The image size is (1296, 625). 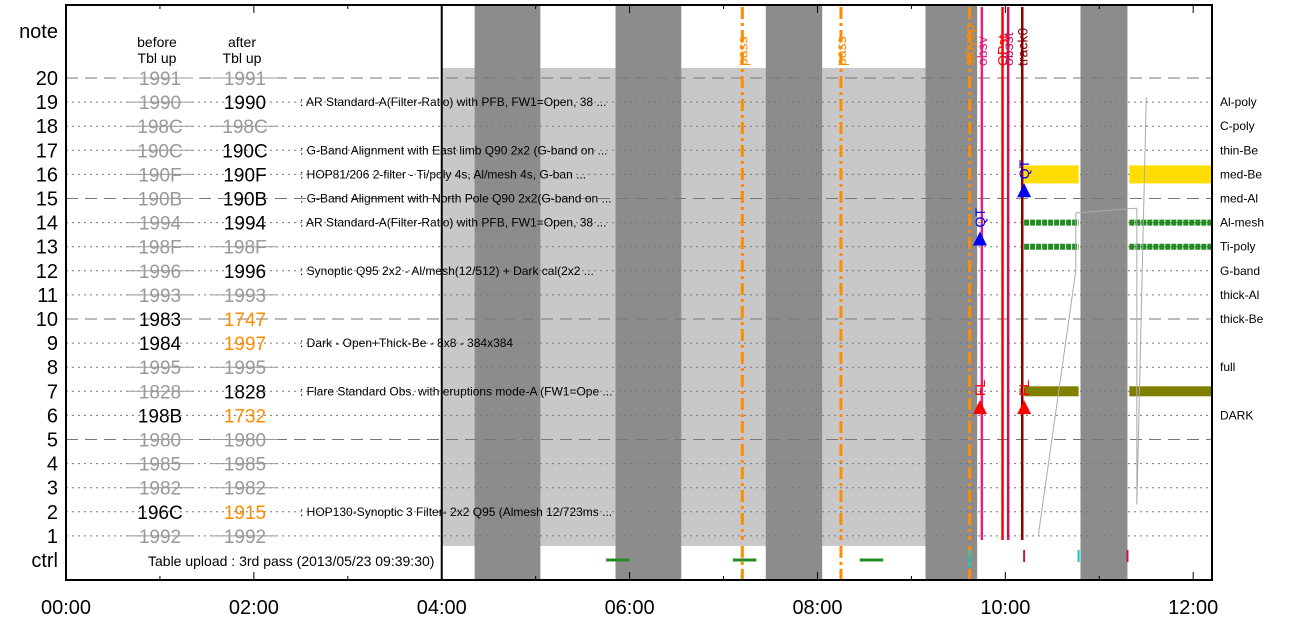 What do you see at coordinates (442, 608) in the screenshot?
I see `x-tick-label: 04:00` at bounding box center [442, 608].